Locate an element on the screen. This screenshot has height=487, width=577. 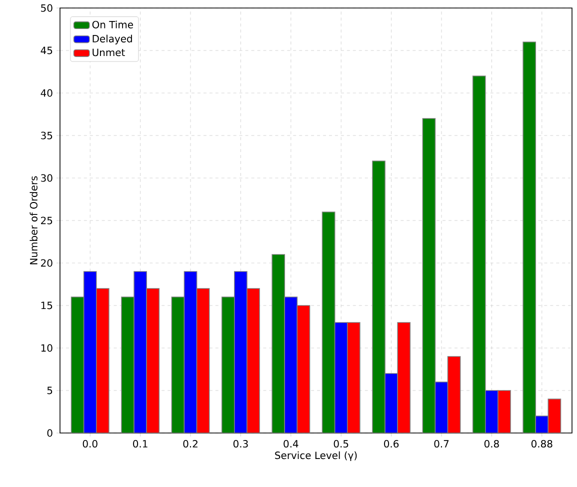
y-tick-label: 10 is located at coordinates (46, 348).